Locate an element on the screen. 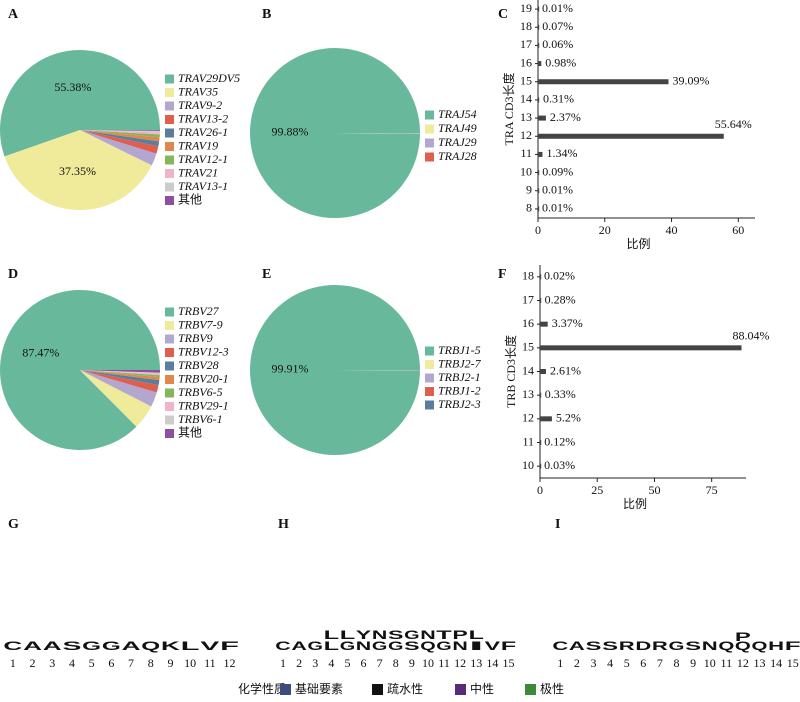 This screenshot has width=800, height=702. position-label: 7 is located at coordinates (660, 663).